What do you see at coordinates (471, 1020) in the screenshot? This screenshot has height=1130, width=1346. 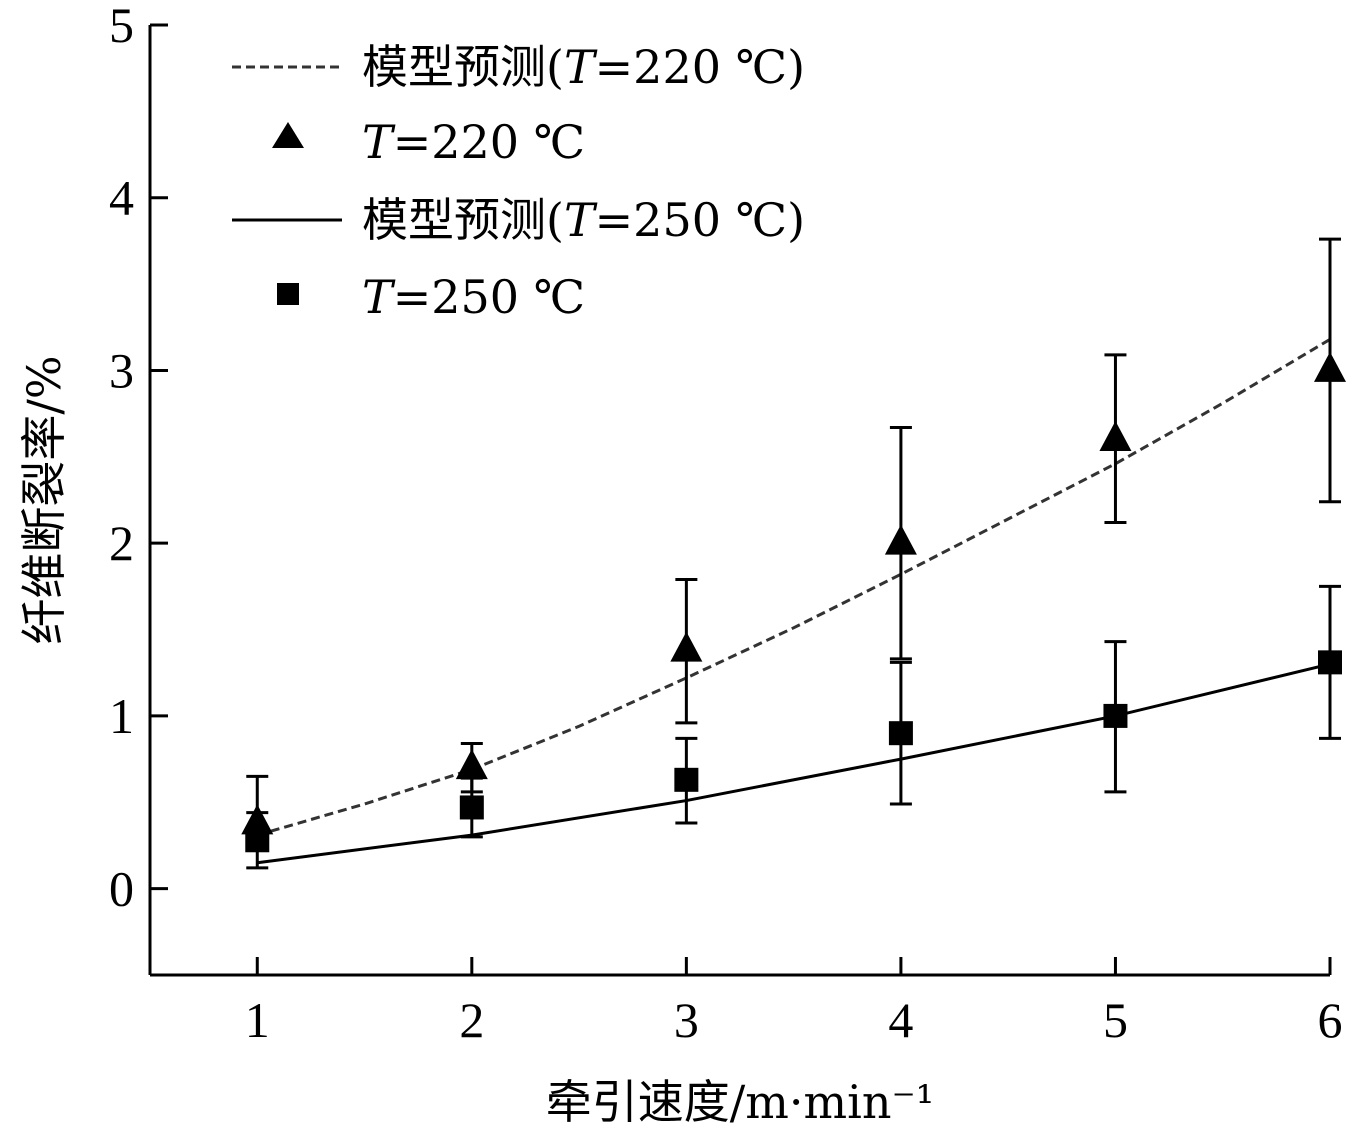 I see `x-tick-label: 2` at bounding box center [471, 1020].